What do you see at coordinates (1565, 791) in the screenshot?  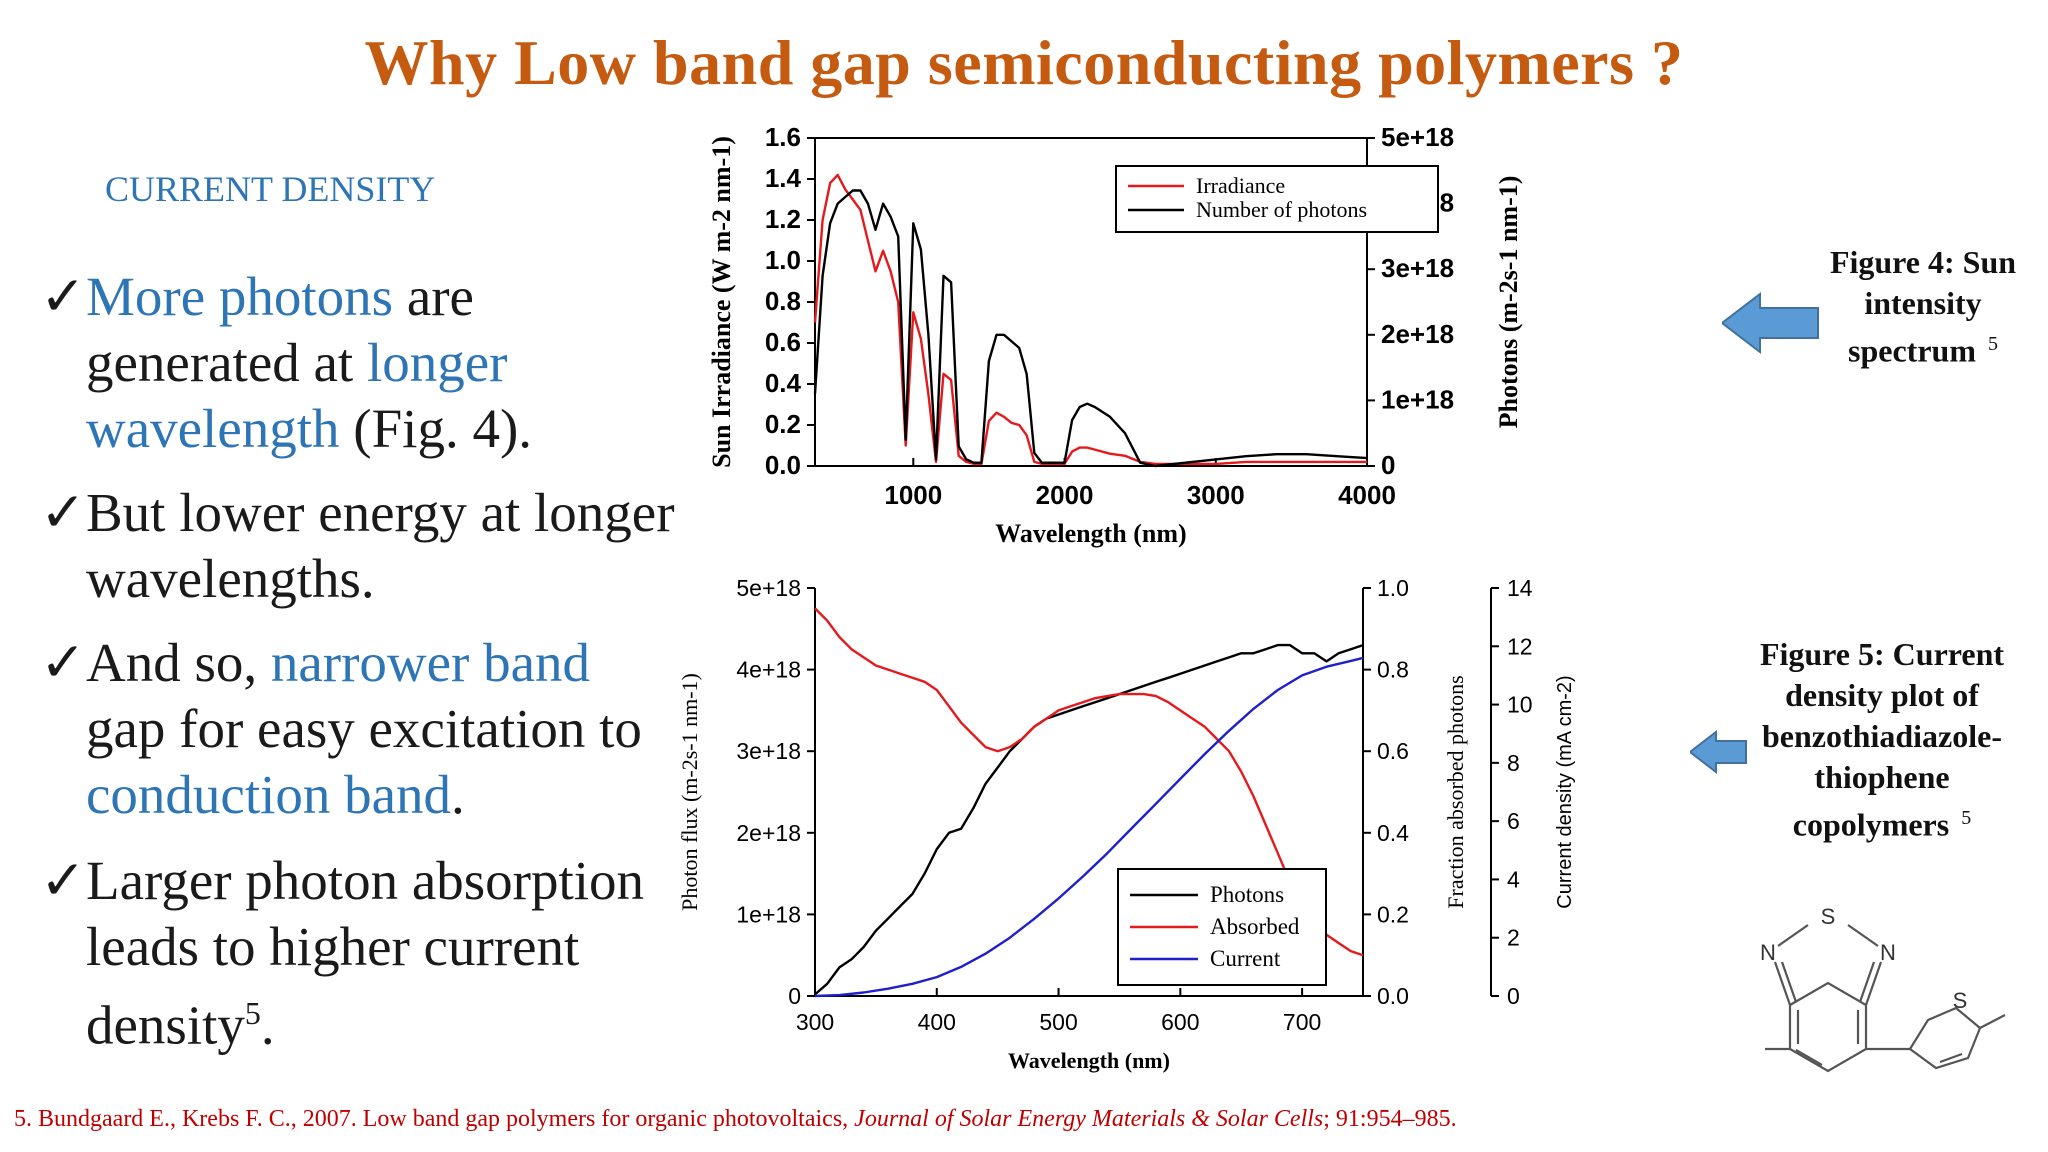 I see `y3-axis-label: Current density (mA cm-2)` at bounding box center [1565, 791].